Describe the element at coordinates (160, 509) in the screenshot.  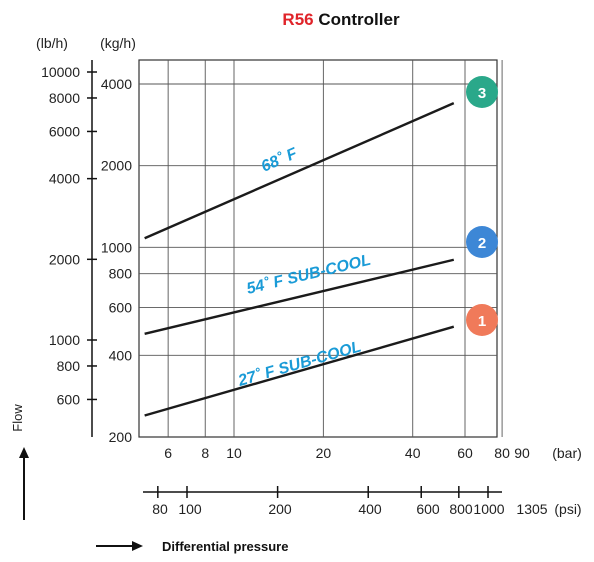
I see `x-alt-tick-label: 80` at that location.